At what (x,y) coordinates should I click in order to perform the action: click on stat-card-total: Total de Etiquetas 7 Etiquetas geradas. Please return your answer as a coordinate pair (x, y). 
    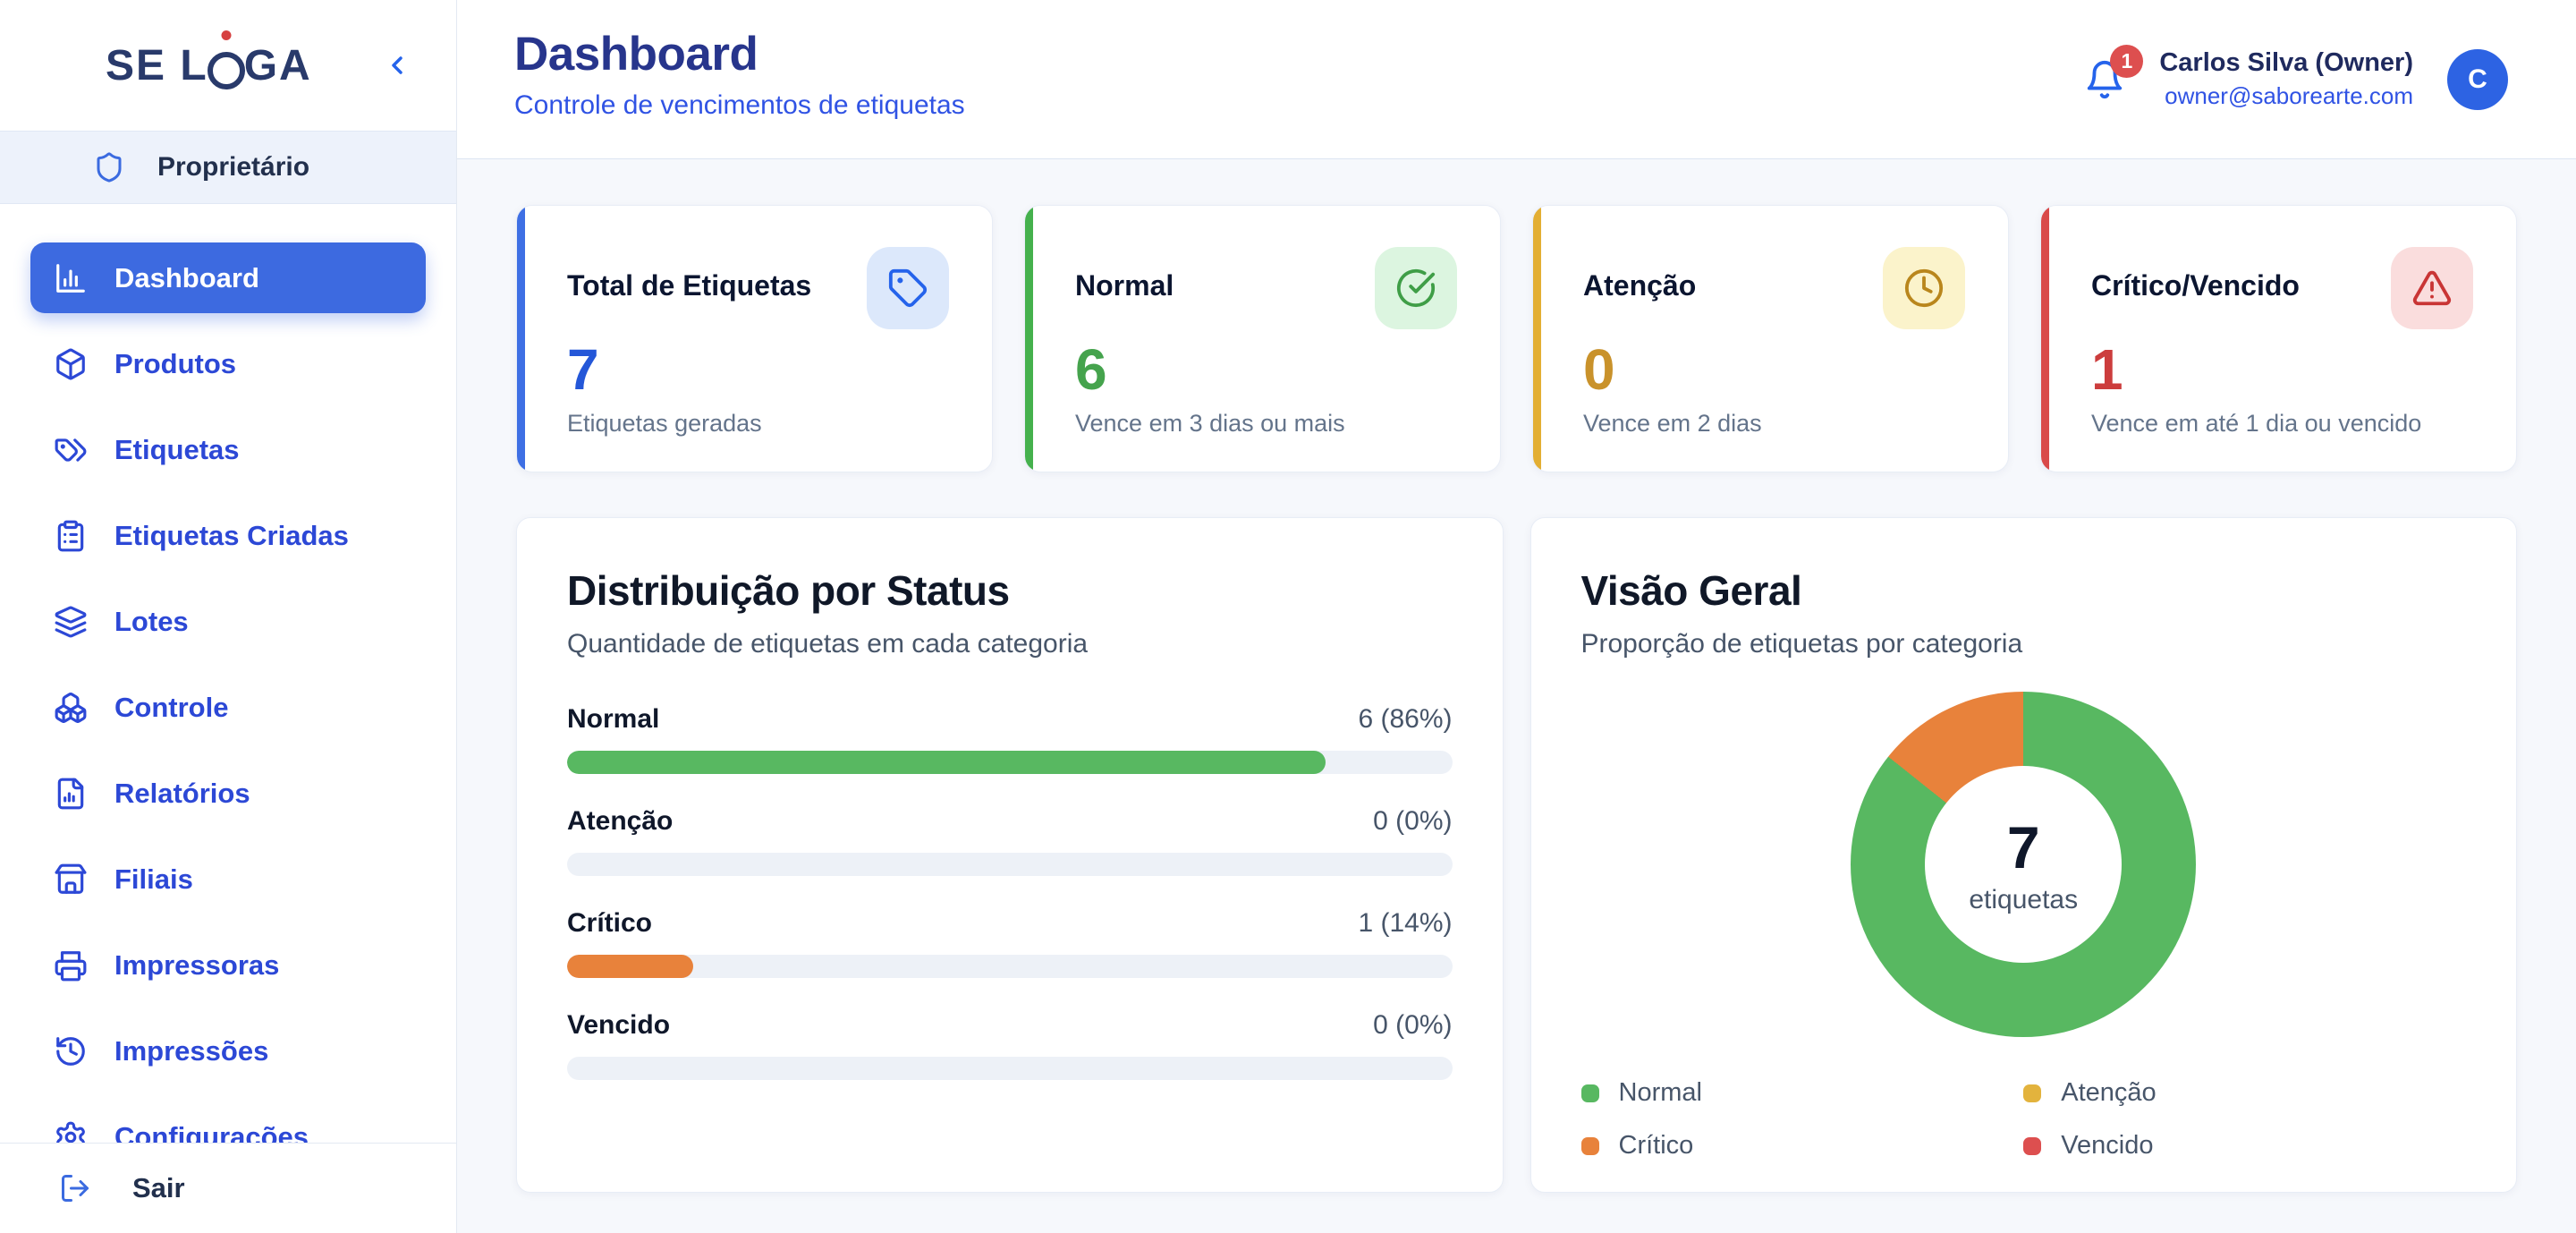
    Looking at the image, I should click on (754, 338).